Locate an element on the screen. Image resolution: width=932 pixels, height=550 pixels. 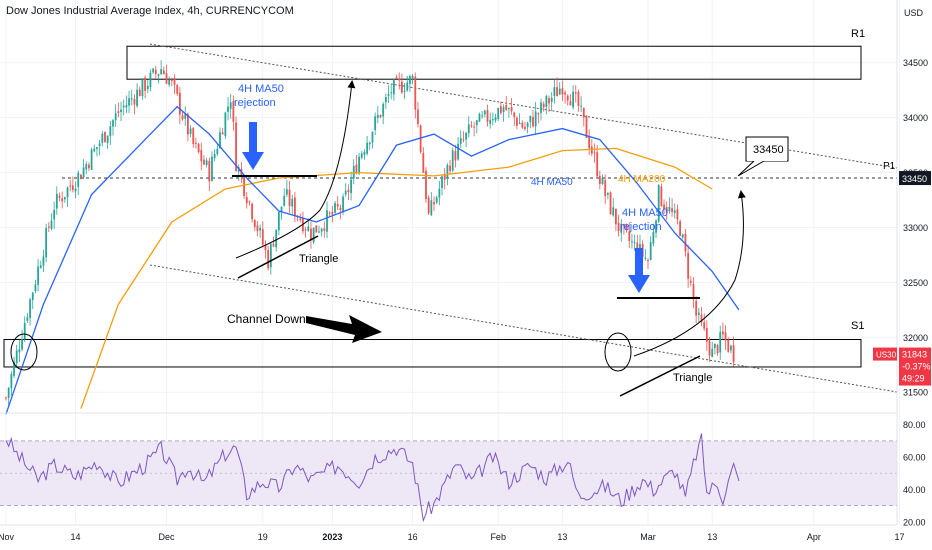
target-callout-label: 33450 is located at coordinates (768, 150).